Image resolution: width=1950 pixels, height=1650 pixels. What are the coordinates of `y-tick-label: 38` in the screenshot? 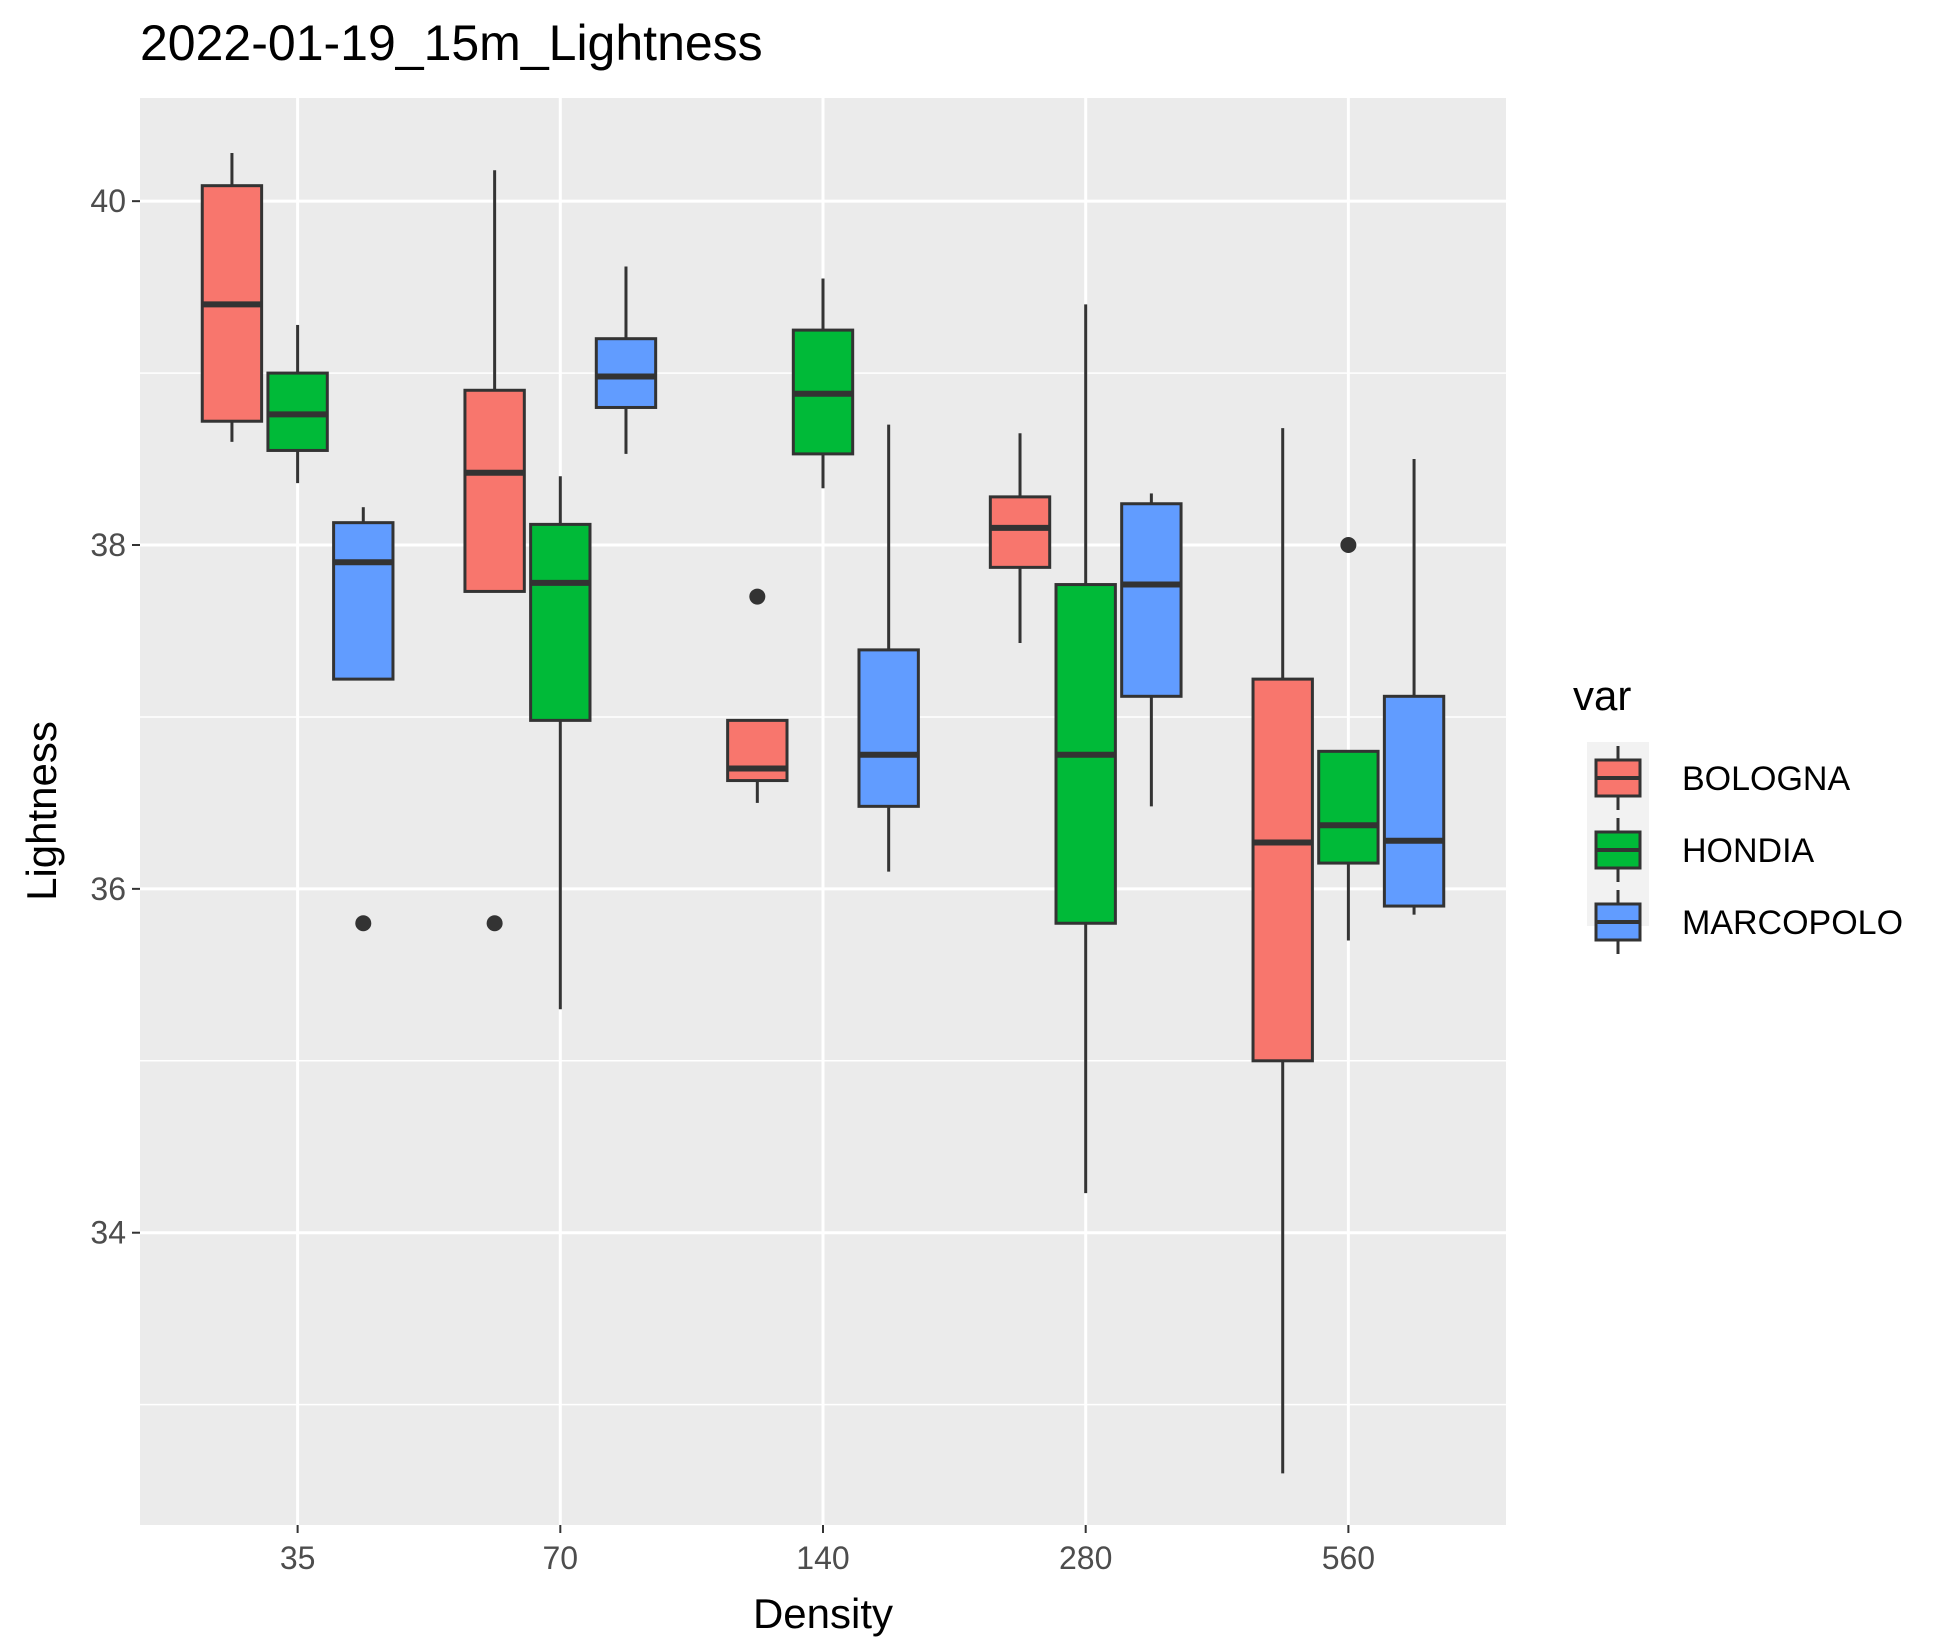 It's located at (108, 545).